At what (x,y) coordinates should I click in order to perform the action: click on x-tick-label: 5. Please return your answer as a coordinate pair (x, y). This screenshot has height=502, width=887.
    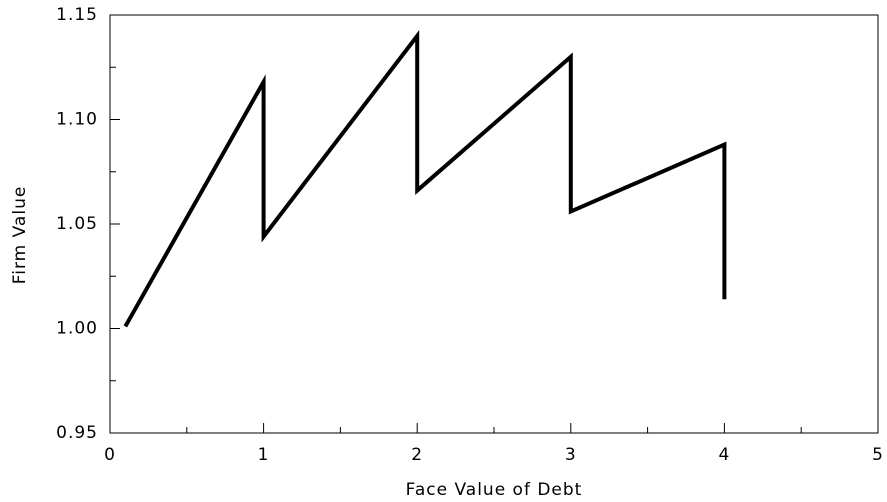
    Looking at the image, I should click on (878, 455).